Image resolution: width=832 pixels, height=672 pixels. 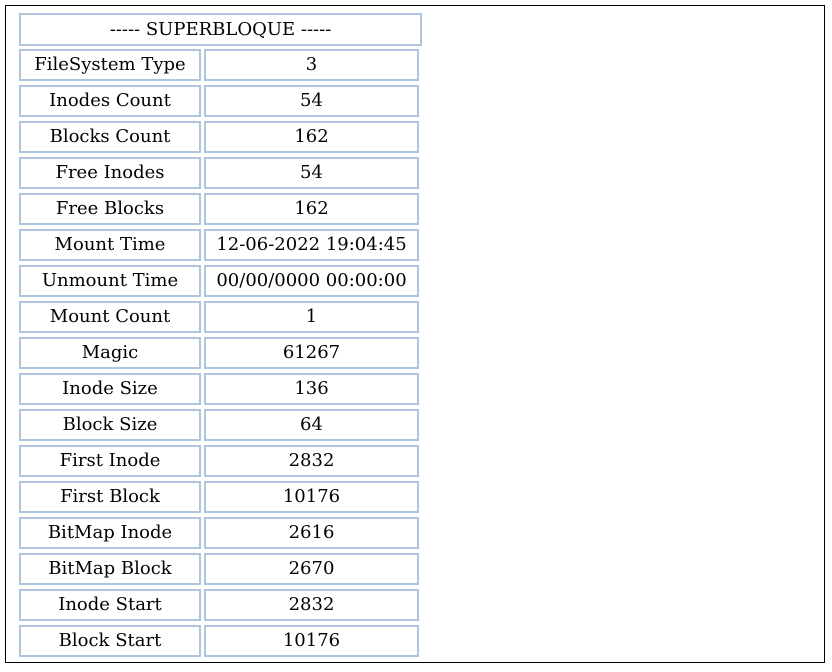 I want to click on field-label: Free Inodes, so click(x=110, y=173).